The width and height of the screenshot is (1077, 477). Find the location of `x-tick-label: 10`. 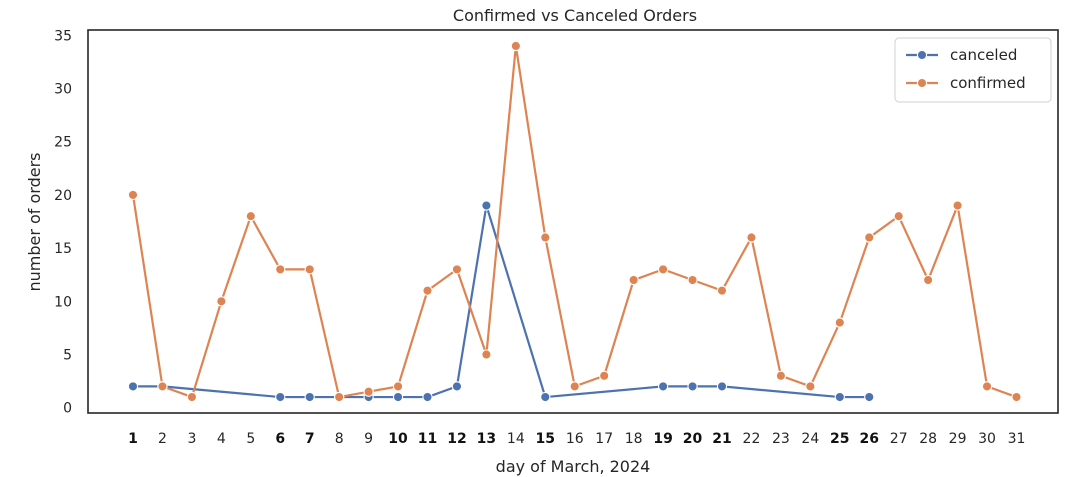

x-tick-label: 10 is located at coordinates (398, 439).